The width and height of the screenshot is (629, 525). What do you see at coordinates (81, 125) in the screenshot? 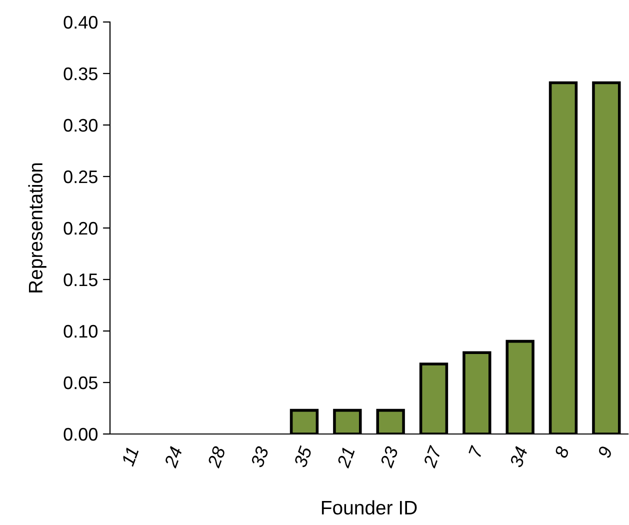
I see `y-tick-label: 0.30` at bounding box center [81, 125].